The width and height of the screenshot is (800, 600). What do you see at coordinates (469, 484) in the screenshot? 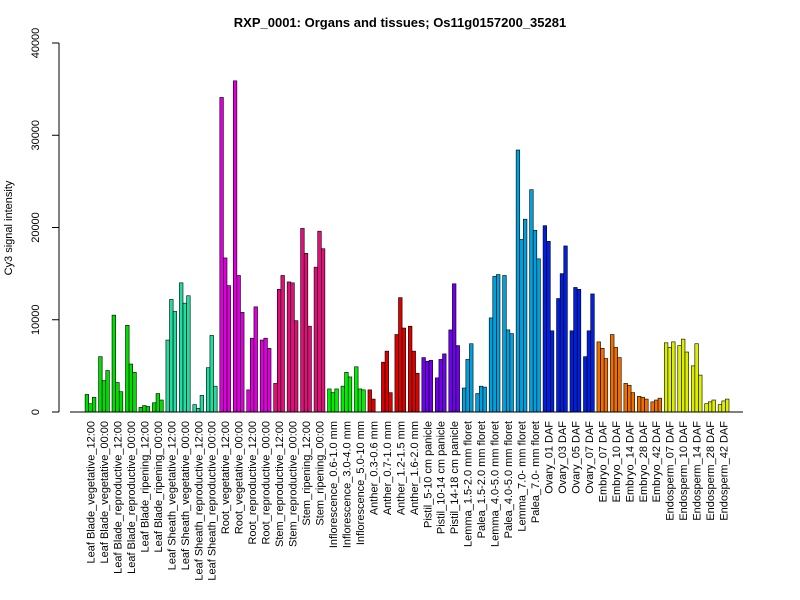
I see `x-tick-label: Lemma_1.5-2.0 mm floret` at bounding box center [469, 484].